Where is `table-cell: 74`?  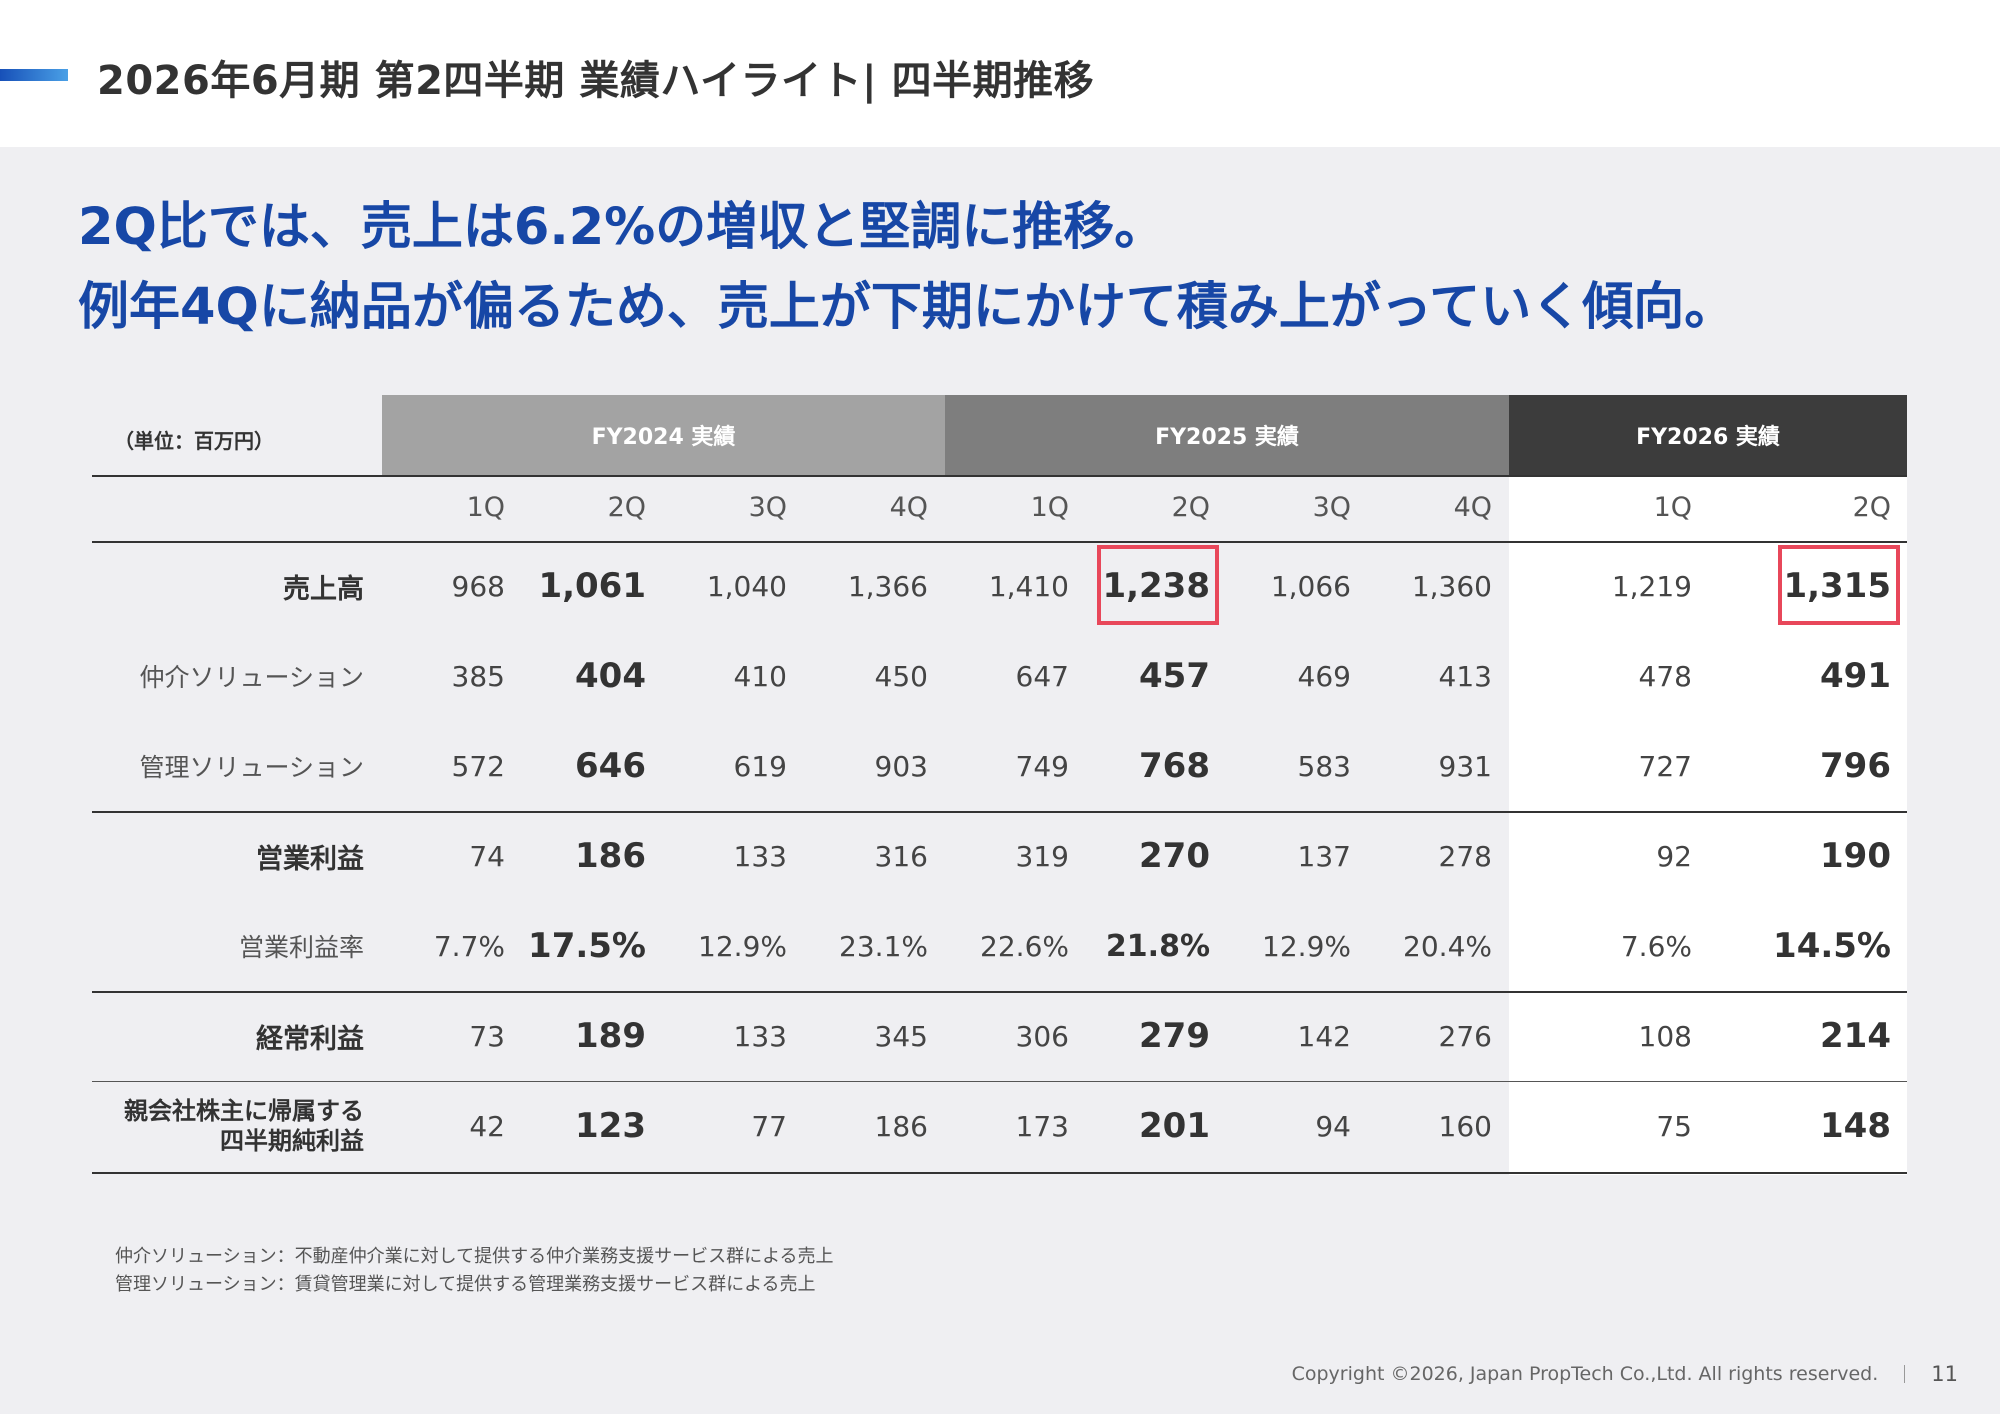
table-cell: 74 is located at coordinates (487, 856).